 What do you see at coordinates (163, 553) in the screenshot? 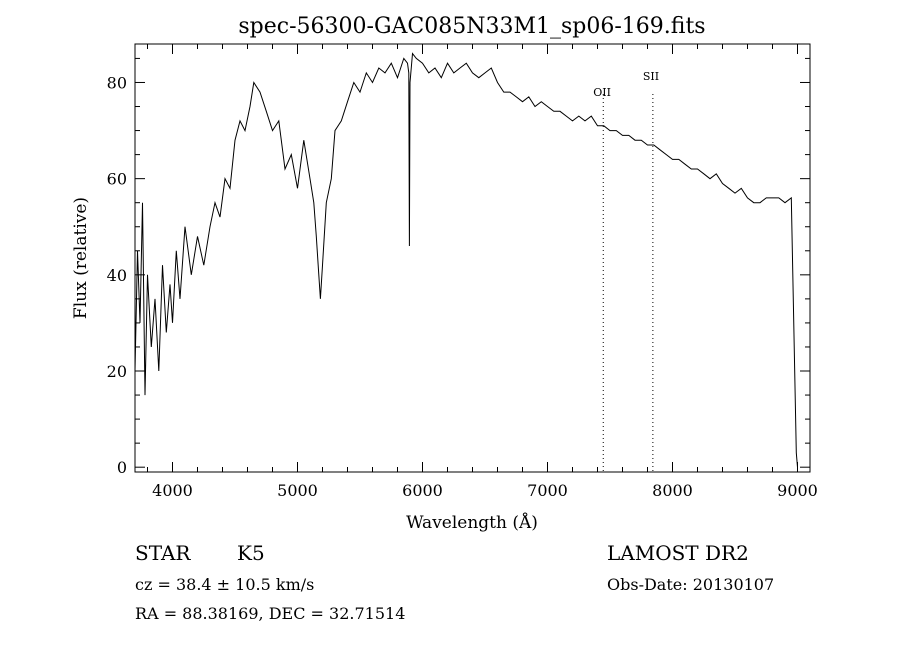
I see `object-type: STAR` at bounding box center [163, 553].